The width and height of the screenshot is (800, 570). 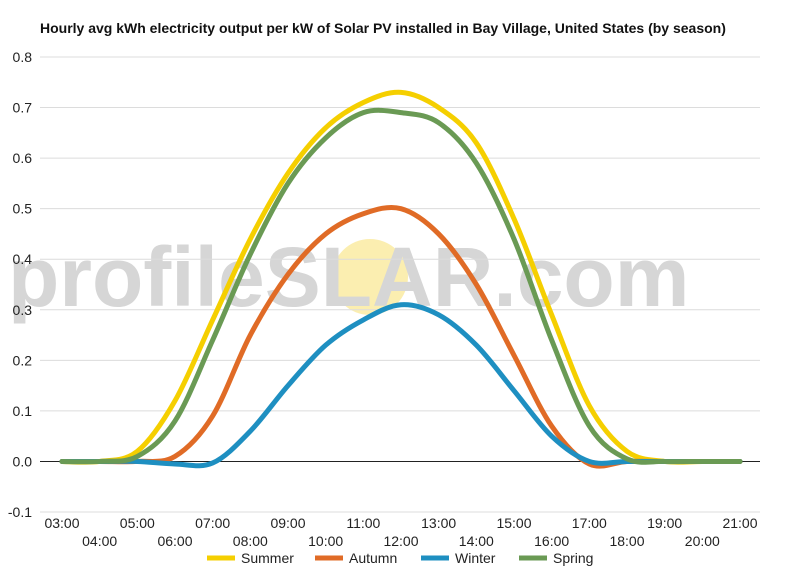 What do you see at coordinates (476, 541) in the screenshot?
I see `x-tick-label: 14:00` at bounding box center [476, 541].